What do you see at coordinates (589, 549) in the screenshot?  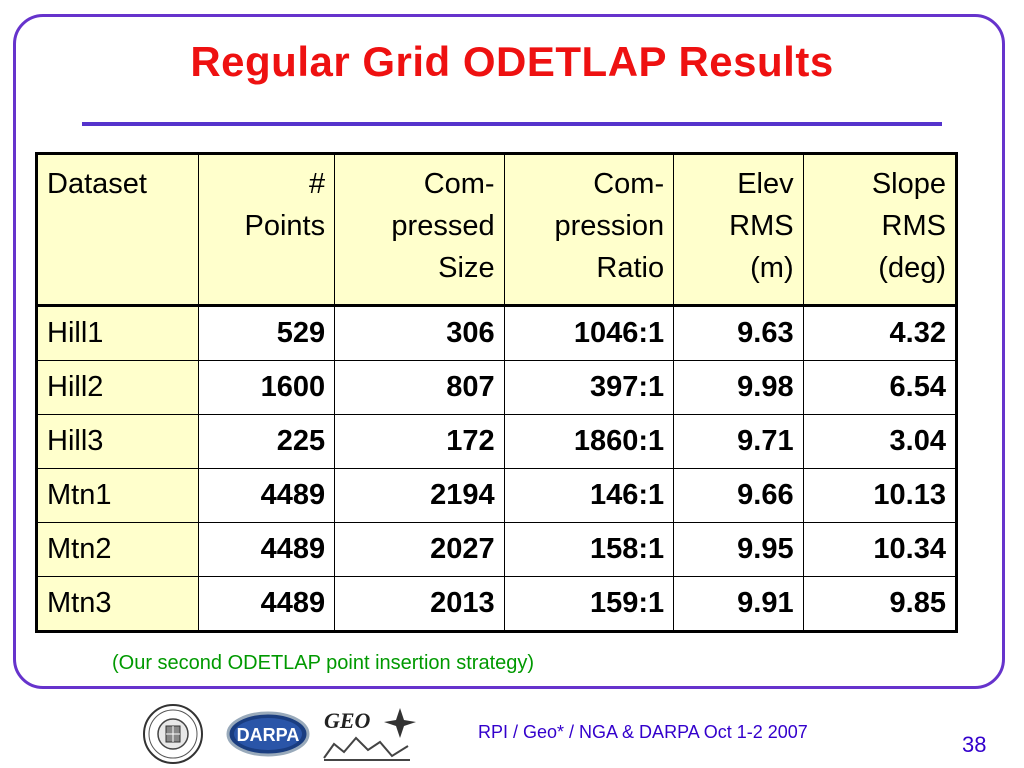 I see `cell-compression-ratio: 158:1` at bounding box center [589, 549].